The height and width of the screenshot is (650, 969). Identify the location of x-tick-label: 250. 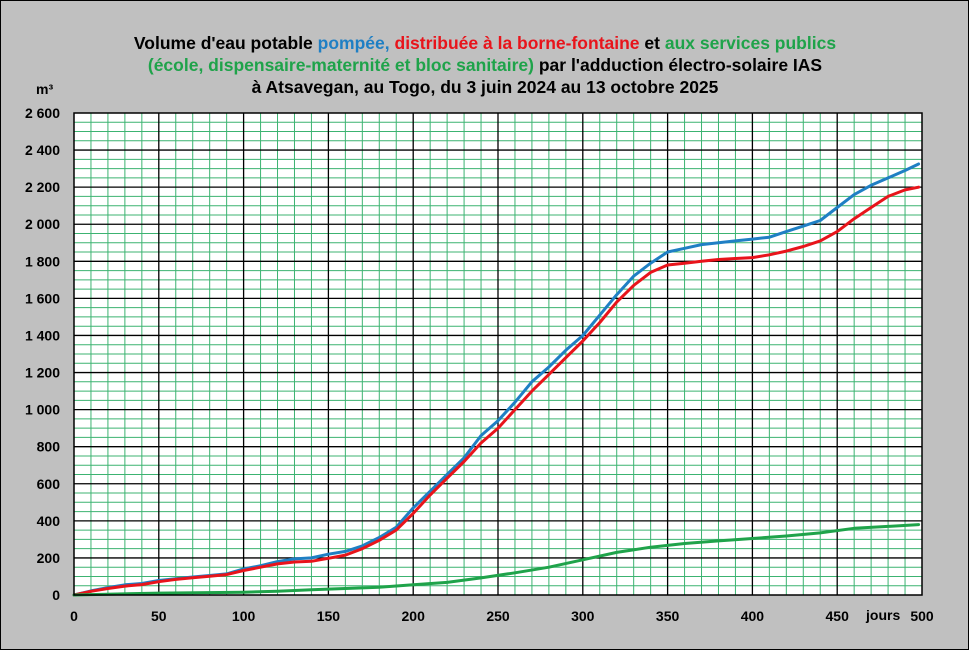
(498, 616).